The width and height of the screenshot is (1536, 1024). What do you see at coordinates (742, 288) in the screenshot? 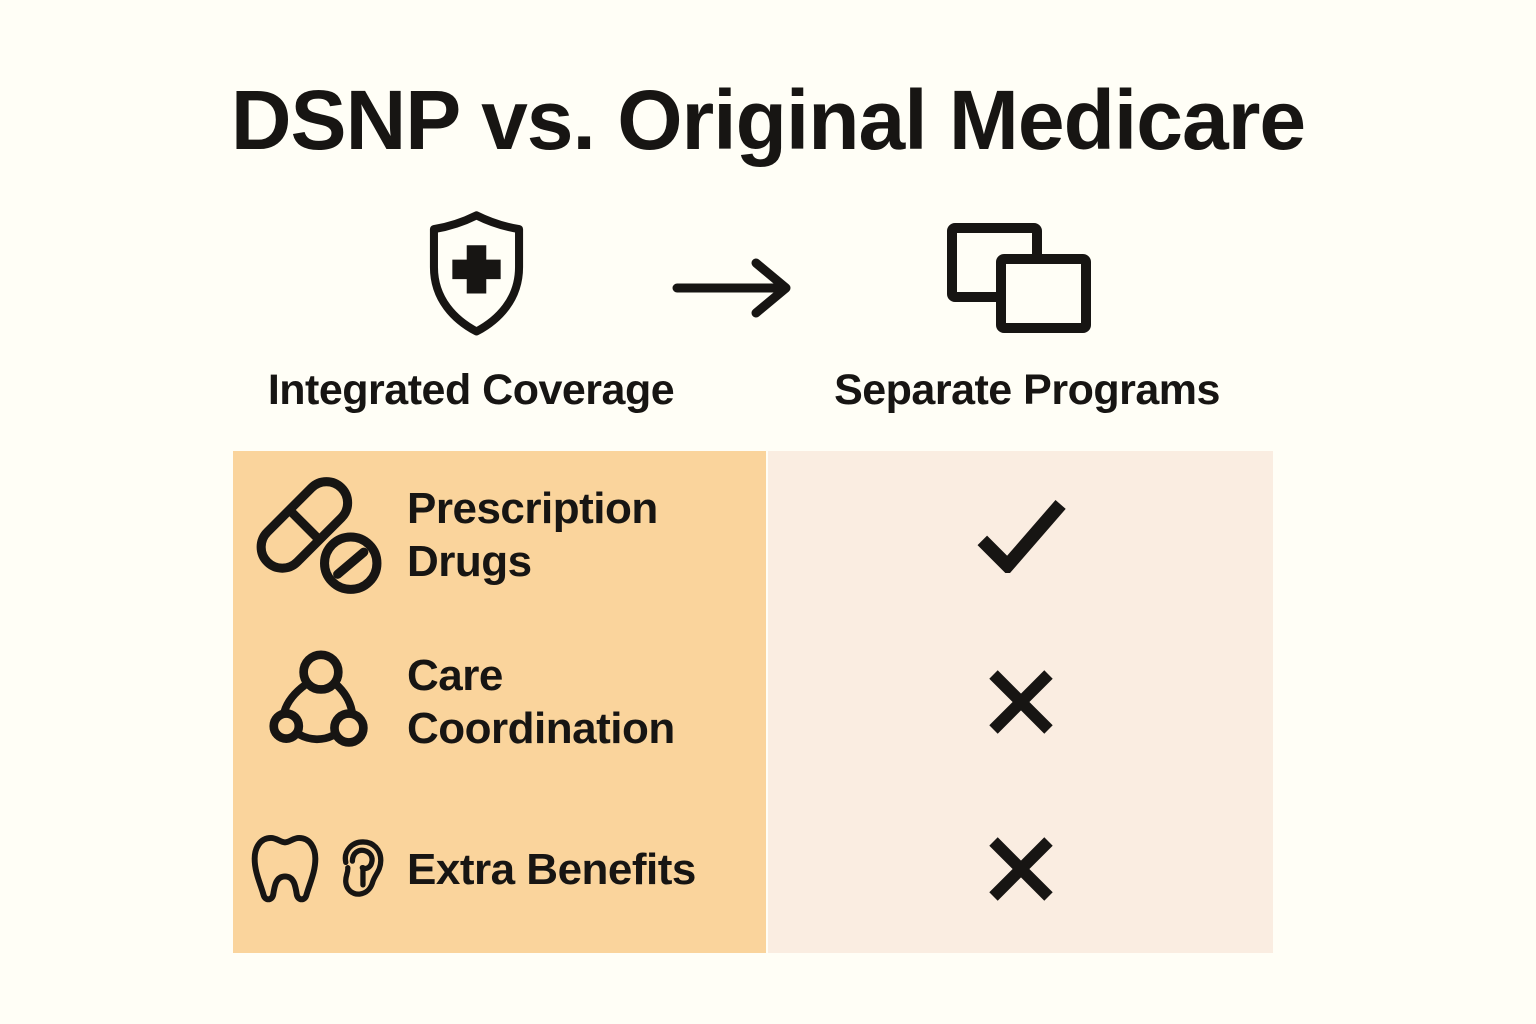
I see `arrow-right-icon` at bounding box center [742, 288].